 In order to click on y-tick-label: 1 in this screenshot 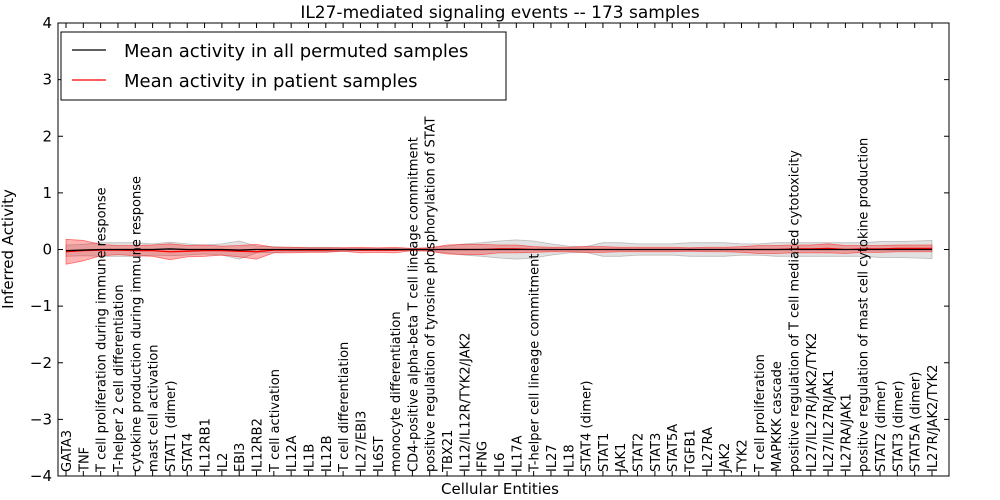, I will do `click(47, 193)`.